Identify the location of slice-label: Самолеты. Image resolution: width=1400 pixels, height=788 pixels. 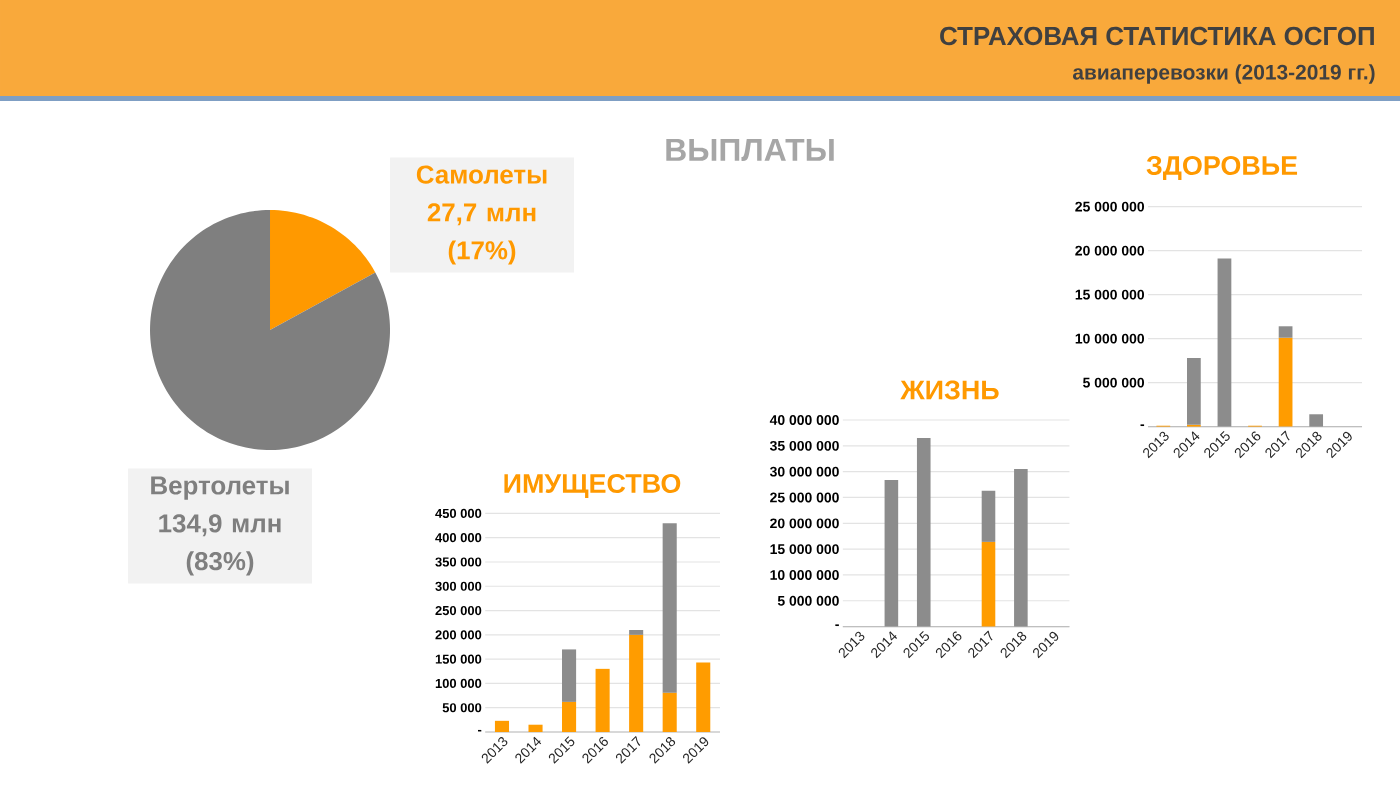
(481, 174).